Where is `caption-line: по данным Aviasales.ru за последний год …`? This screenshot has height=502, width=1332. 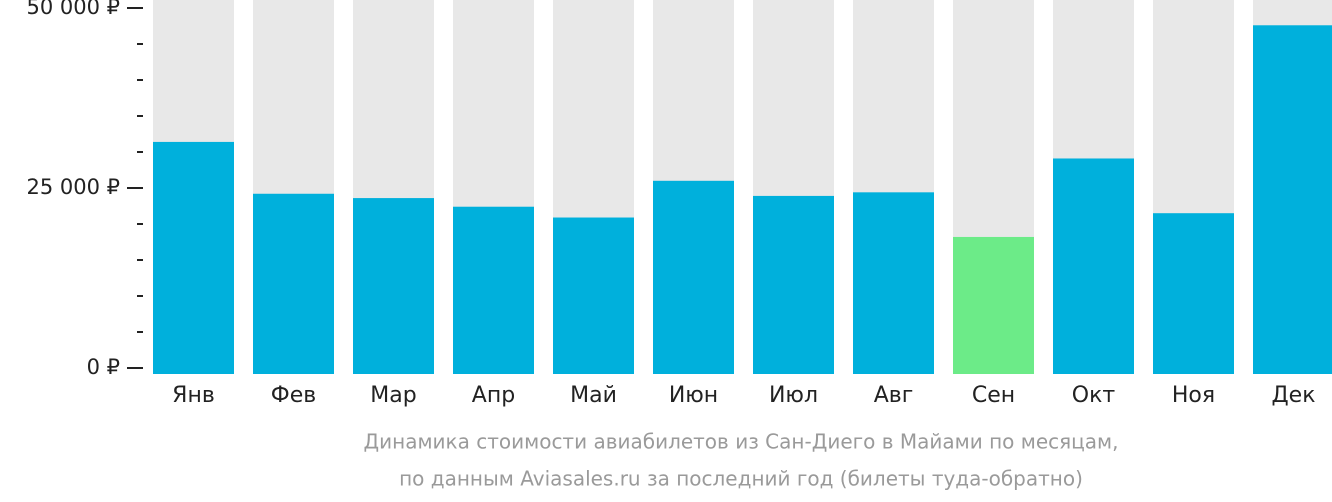 caption-line: по данным Aviasales.ru за последний год … is located at coordinates (741, 479).